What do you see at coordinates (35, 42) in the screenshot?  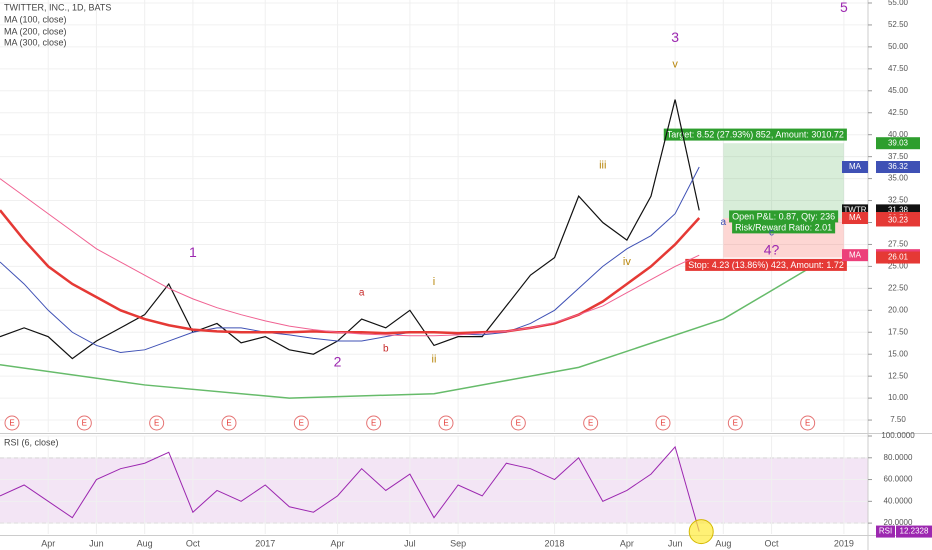 I see `legend-entry: MA (300, close)` at bounding box center [35, 42].